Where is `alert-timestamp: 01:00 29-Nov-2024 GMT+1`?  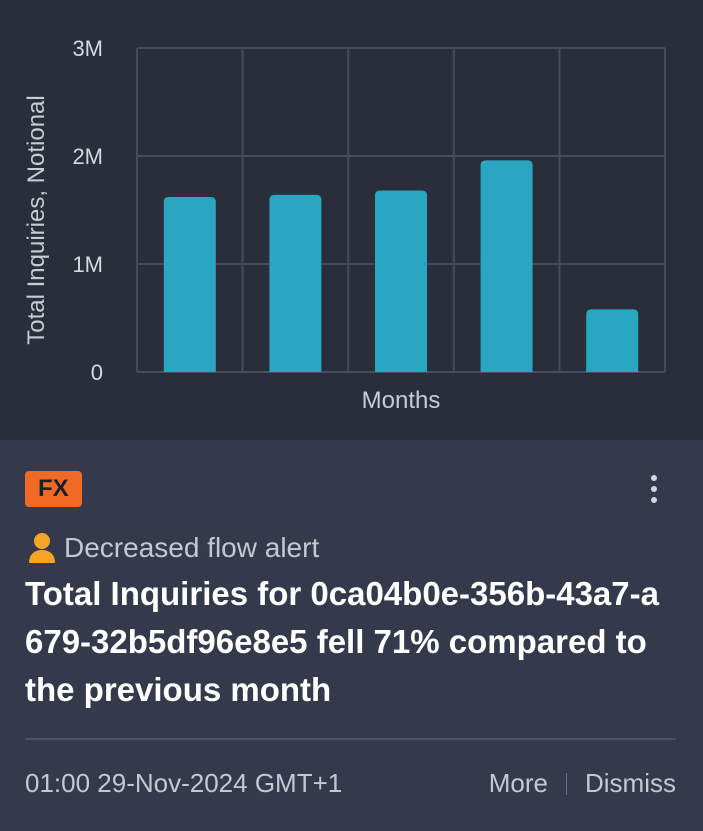 alert-timestamp: 01:00 29-Nov-2024 GMT+1 is located at coordinates (184, 783).